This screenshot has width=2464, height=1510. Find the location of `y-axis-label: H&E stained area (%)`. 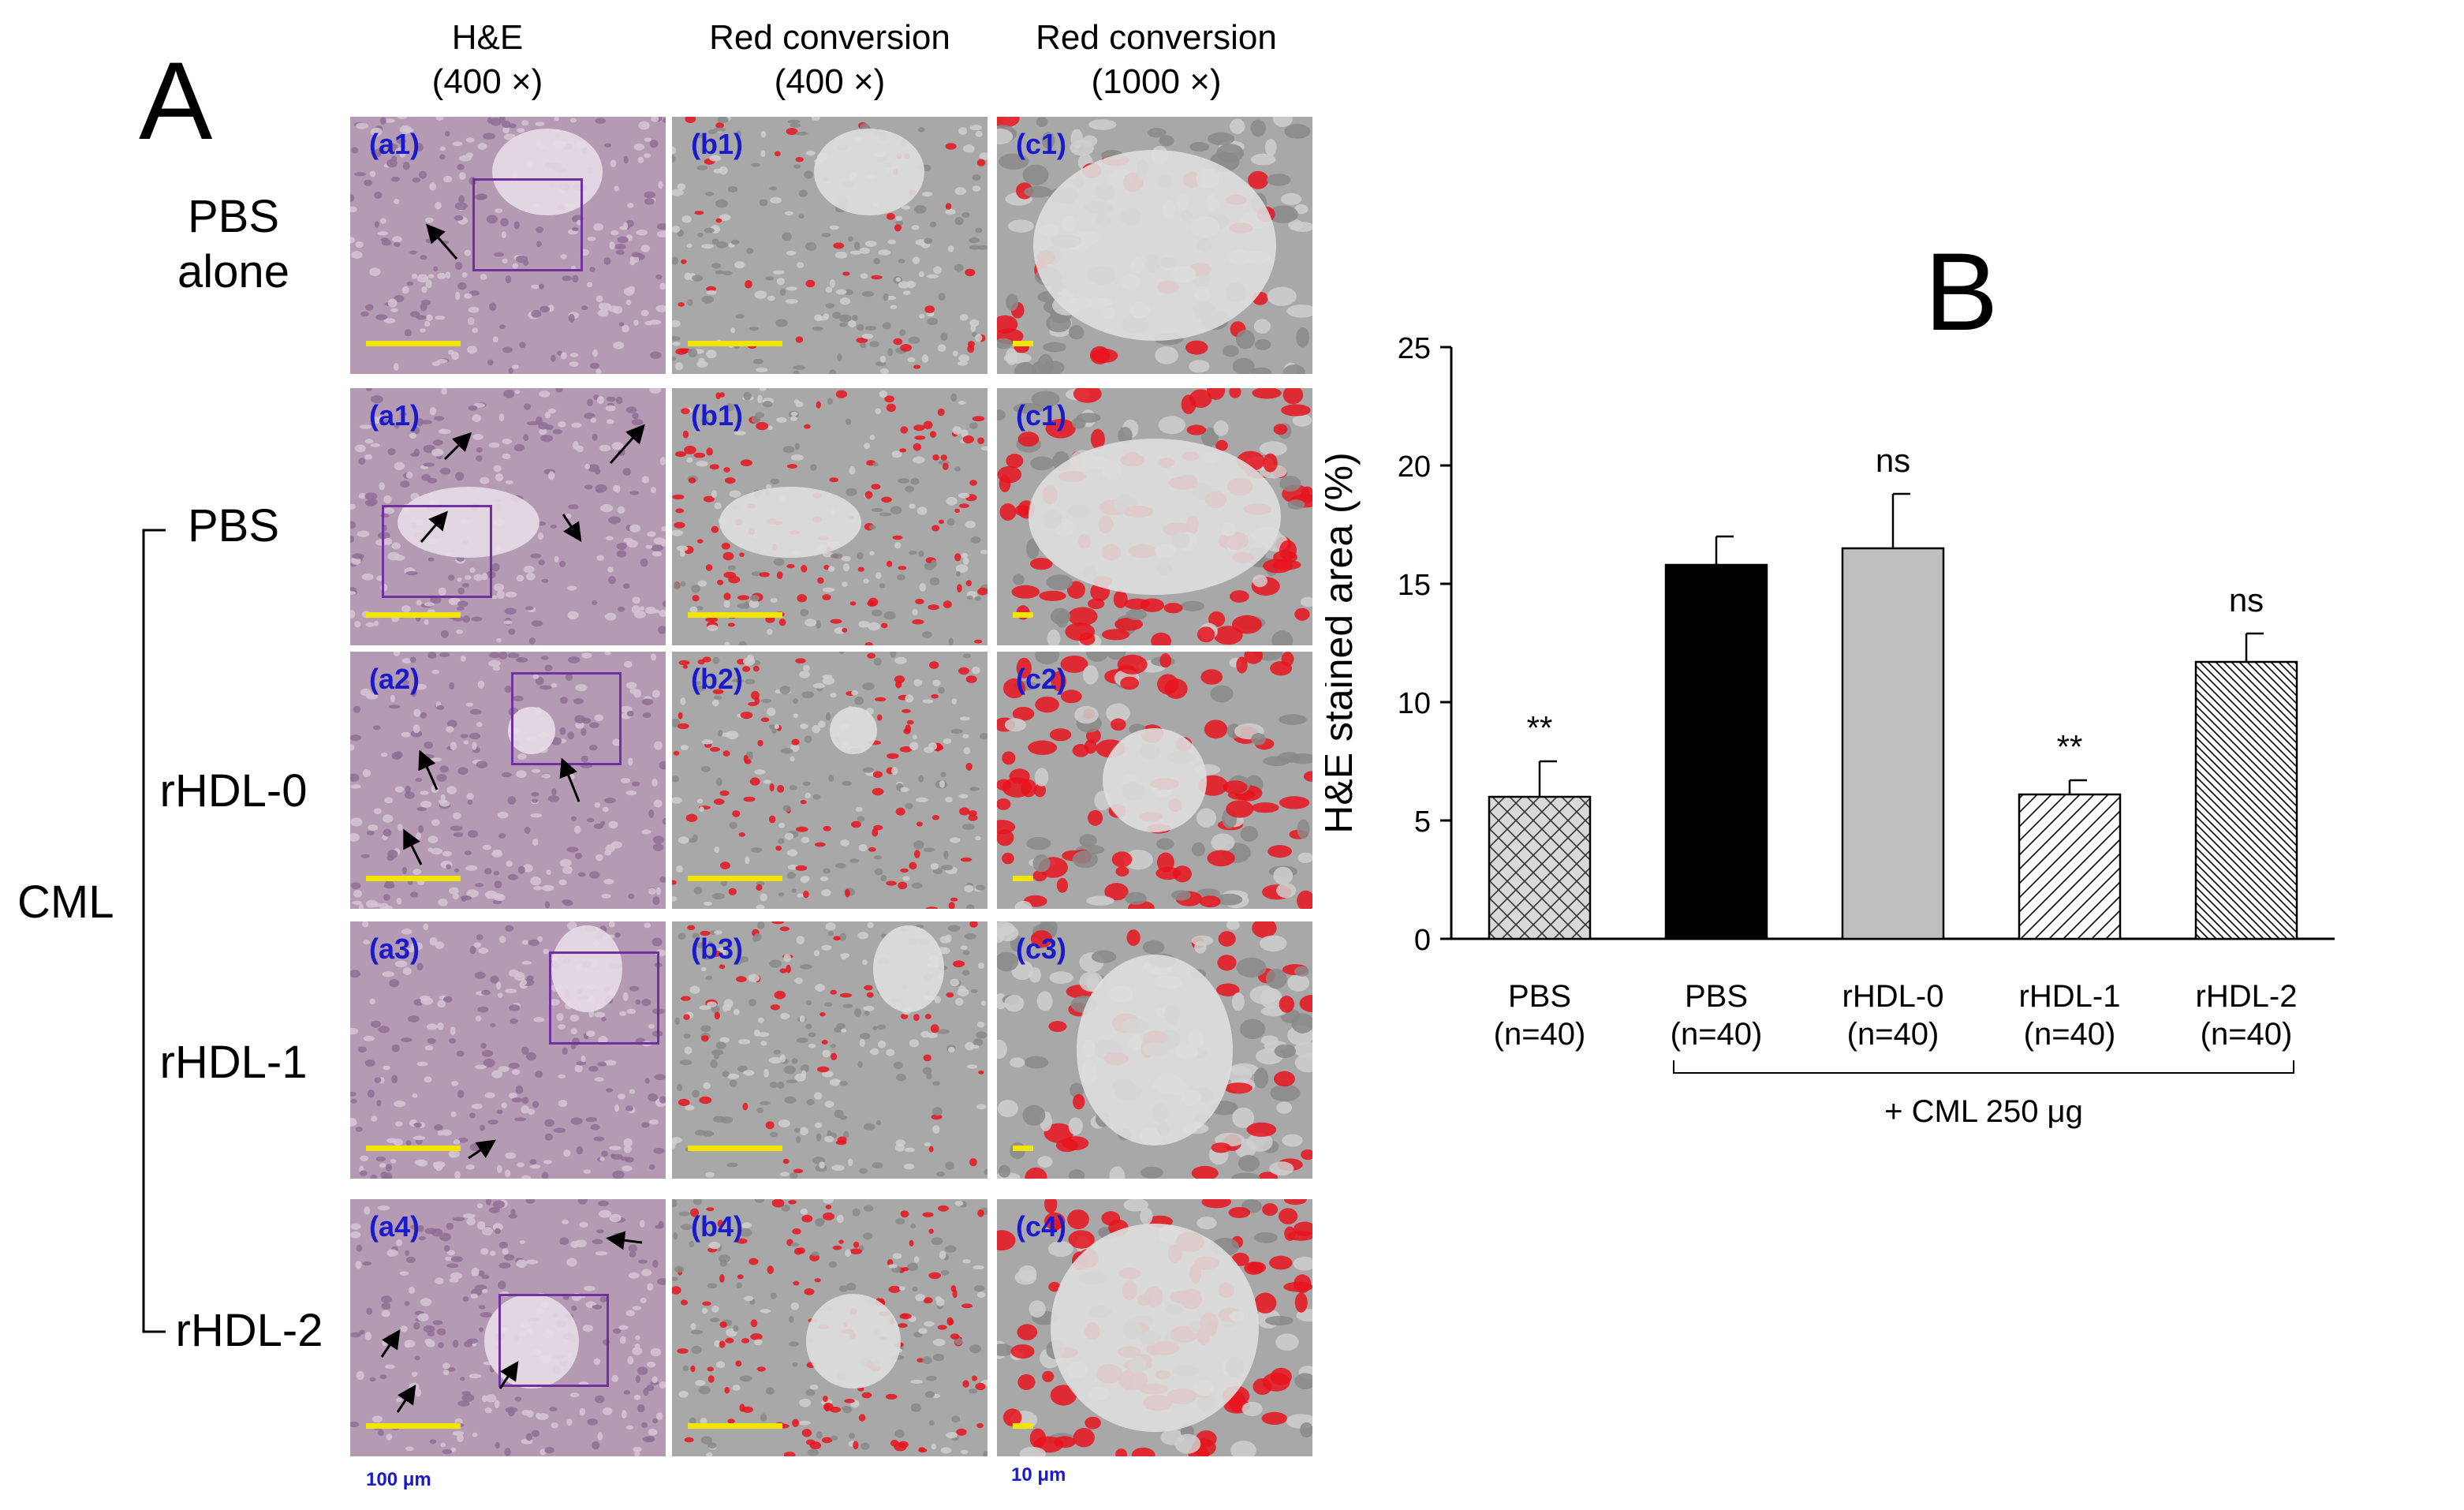

y-axis-label: H&E stained area (%) is located at coordinates (1343, 643).